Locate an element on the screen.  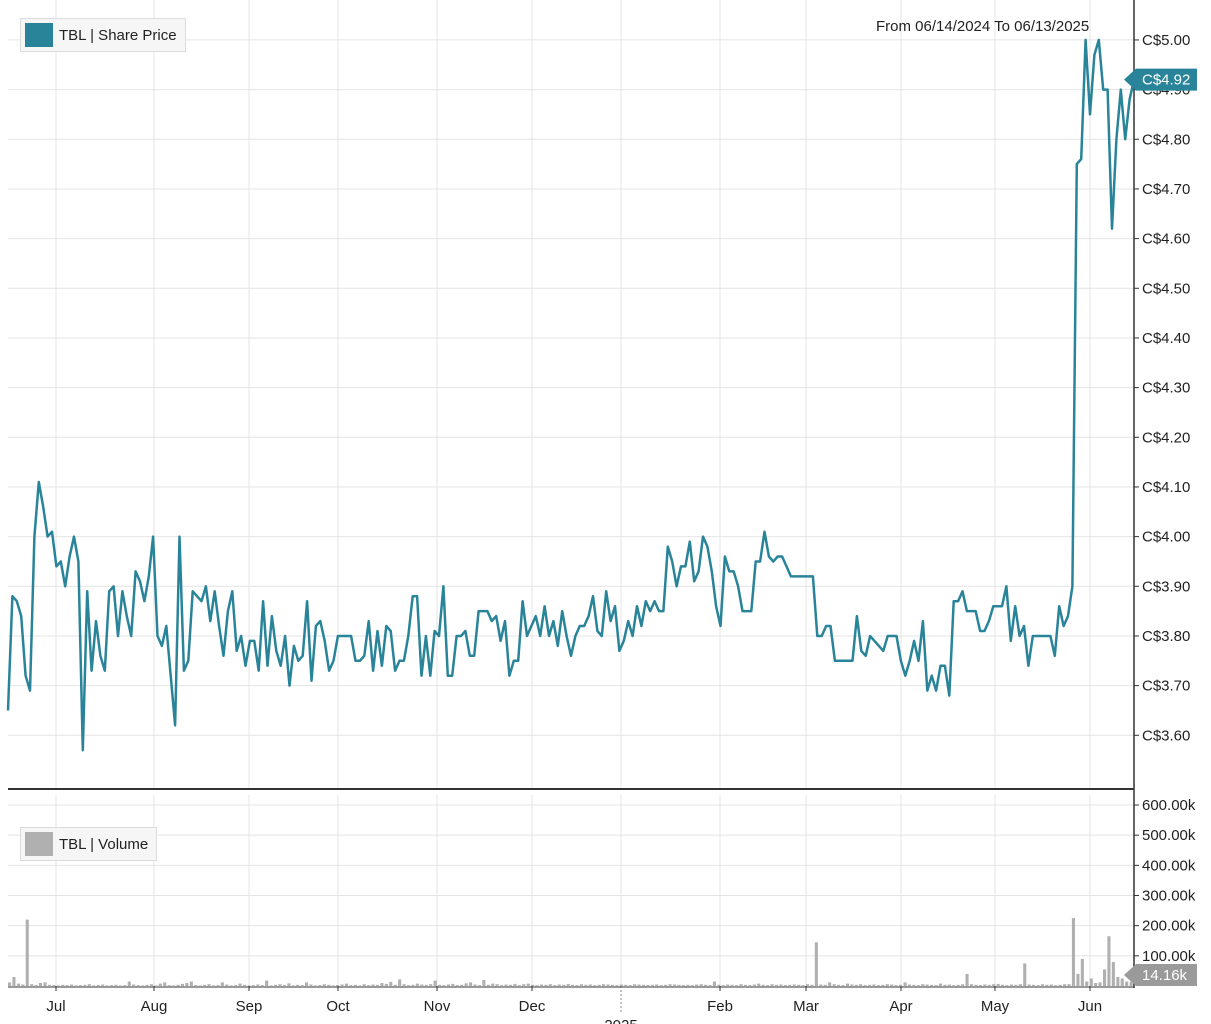
x-tick-label: Sep is located at coordinates (249, 1006).